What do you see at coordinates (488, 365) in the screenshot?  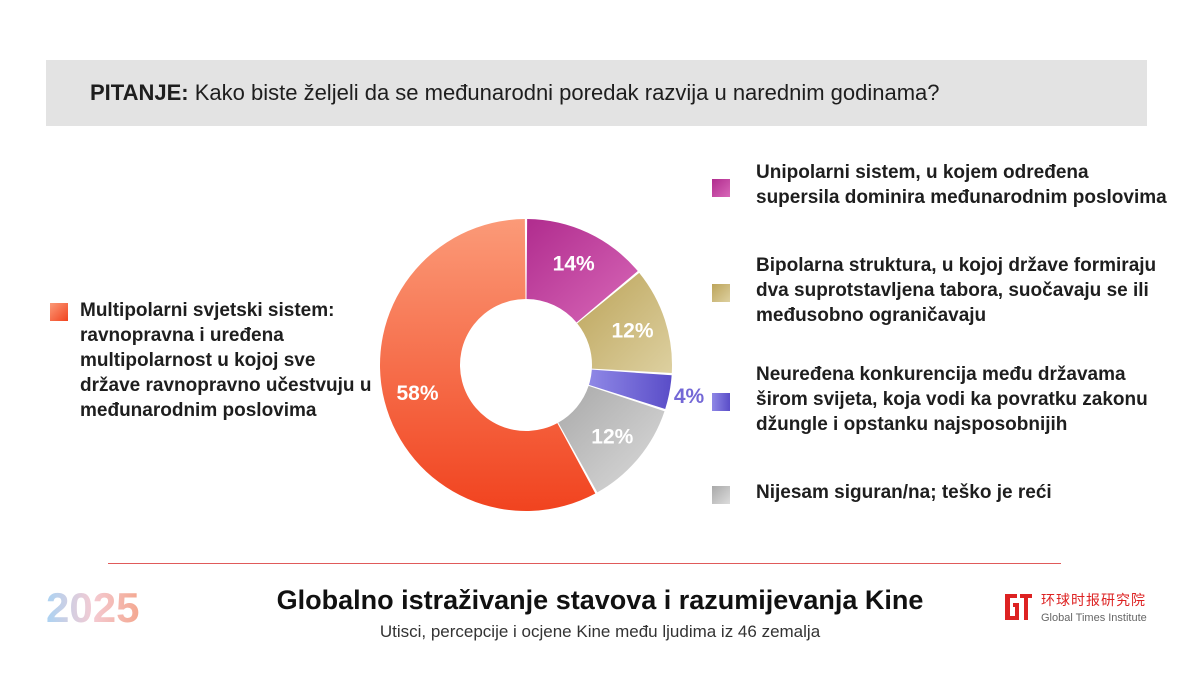 I see `slice-multipolar` at bounding box center [488, 365].